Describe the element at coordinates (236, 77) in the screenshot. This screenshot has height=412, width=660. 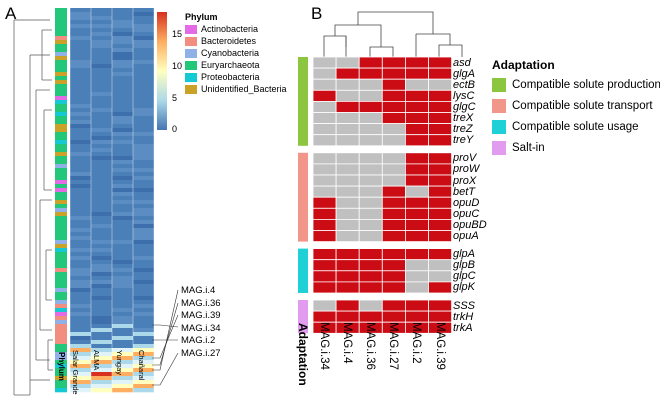
I see `phylum-legend-item: Proteobacteria` at that location.